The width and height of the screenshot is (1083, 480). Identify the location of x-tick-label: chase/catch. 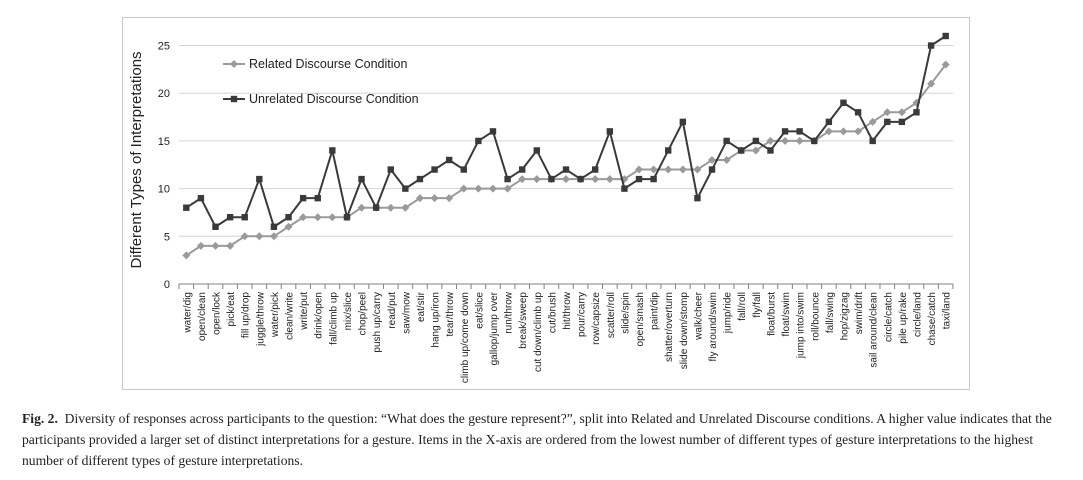
(932, 318).